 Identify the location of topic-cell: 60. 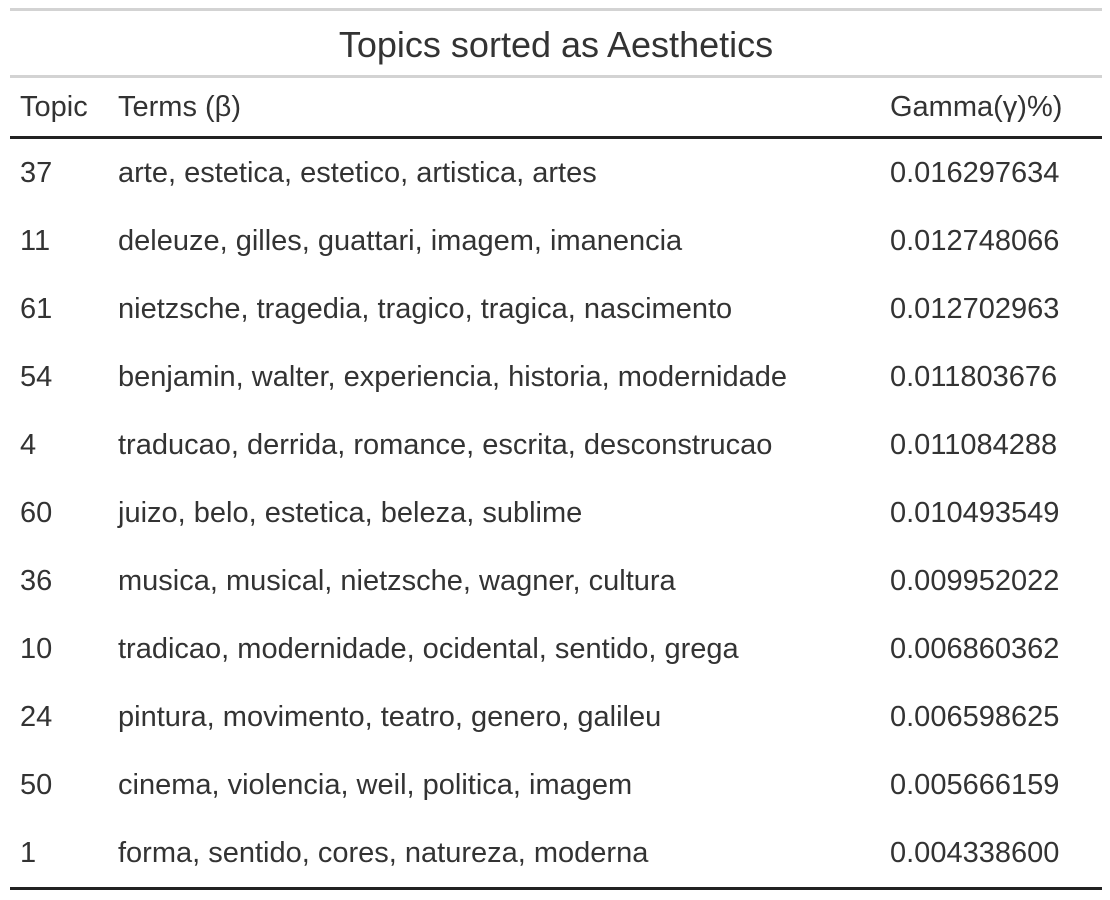
(36, 512).